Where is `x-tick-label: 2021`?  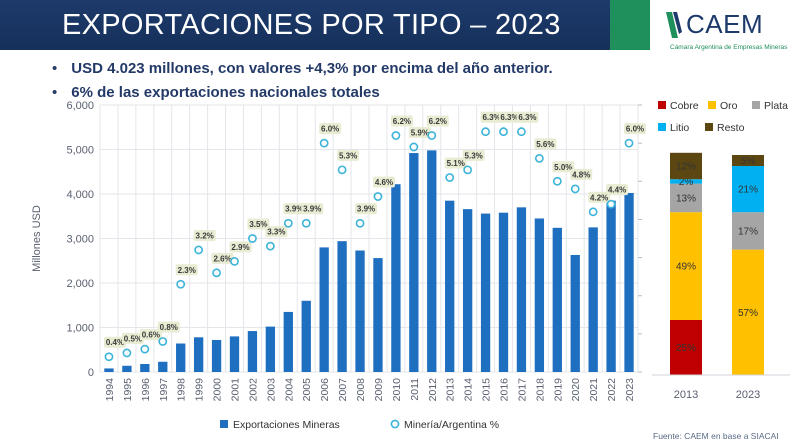
x-tick-label: 2021 is located at coordinates (594, 390).